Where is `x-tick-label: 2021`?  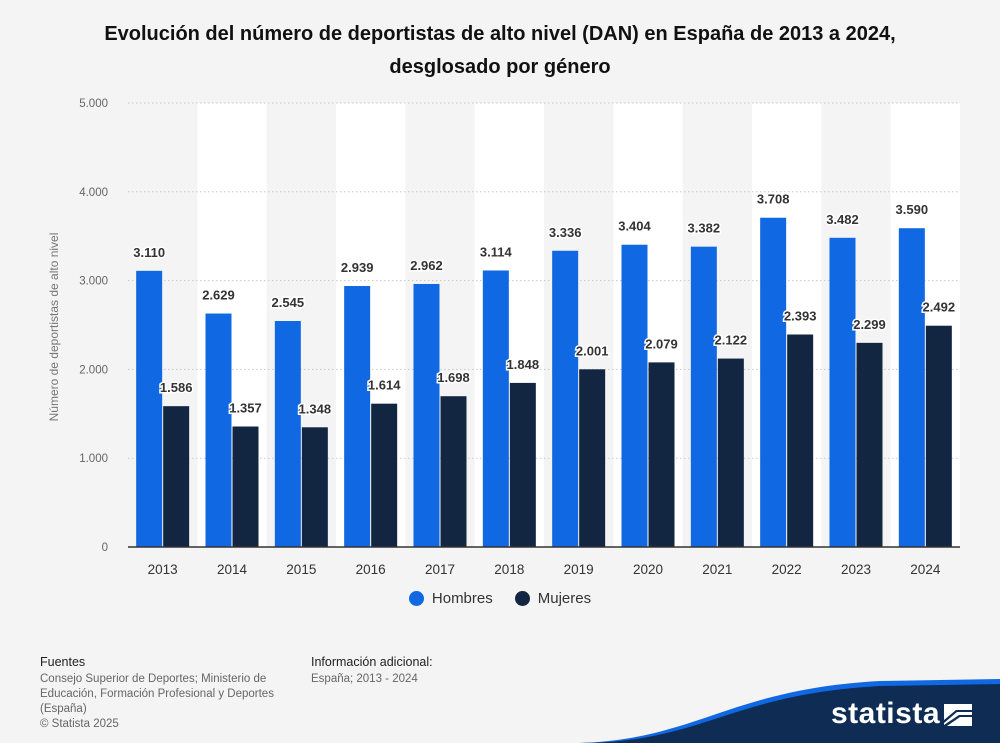 x-tick-label: 2021 is located at coordinates (717, 569).